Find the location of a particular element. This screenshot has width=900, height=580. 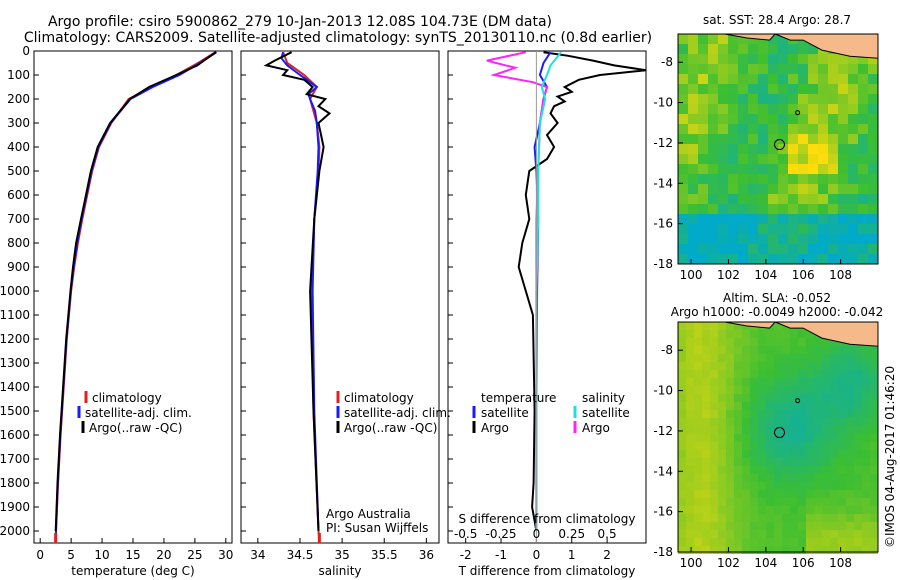

sla-map: 100 102 104 106 108 -8 -10 -12 -14 -16 -18 is located at coordinates (766, 445).